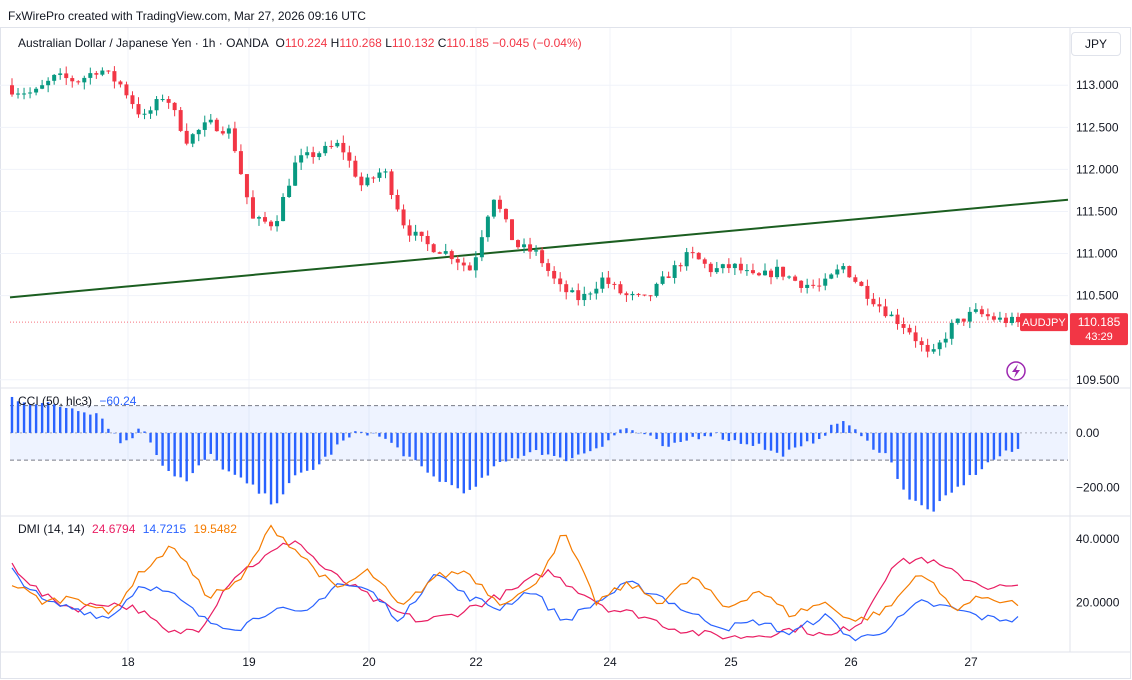 This screenshot has height=680, width=1132. Describe the element at coordinates (549, 662) in the screenshot. I see `time-axis: 18 19 20 22 24 25 26 27` at that location.